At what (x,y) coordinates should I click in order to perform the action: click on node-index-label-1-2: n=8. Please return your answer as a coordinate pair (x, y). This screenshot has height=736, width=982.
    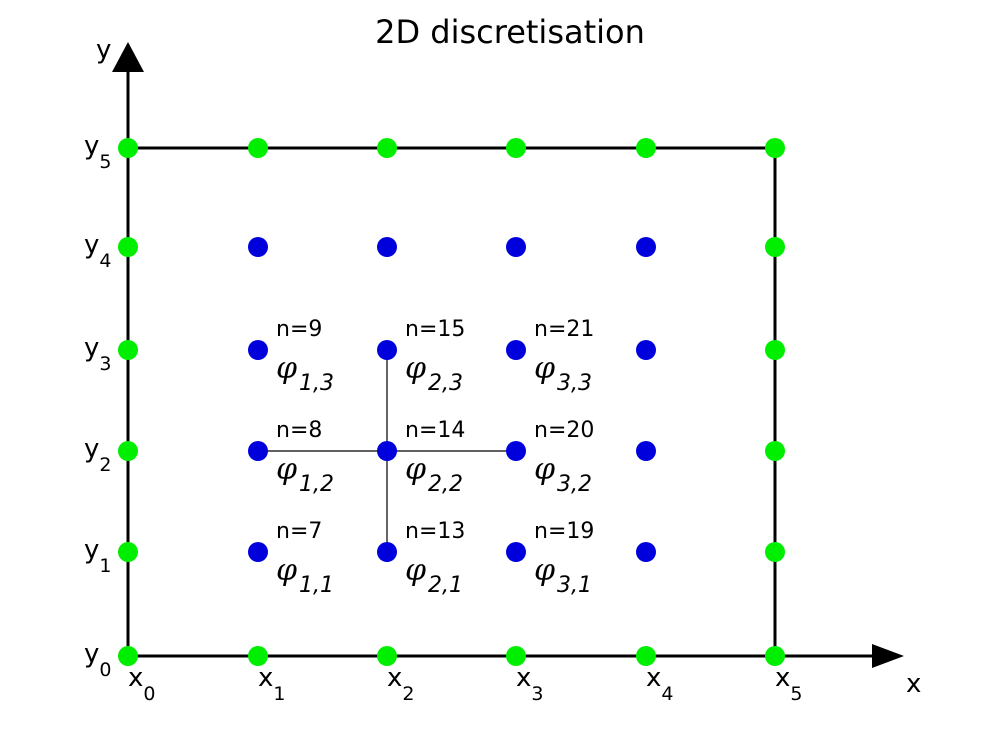
    Looking at the image, I should click on (299, 430).